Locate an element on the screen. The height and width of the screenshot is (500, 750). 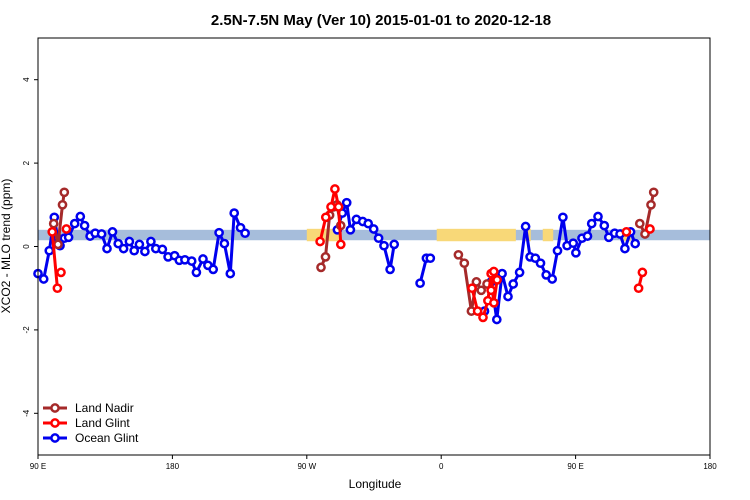
land-glint-line is located at coordinates (54, 260).